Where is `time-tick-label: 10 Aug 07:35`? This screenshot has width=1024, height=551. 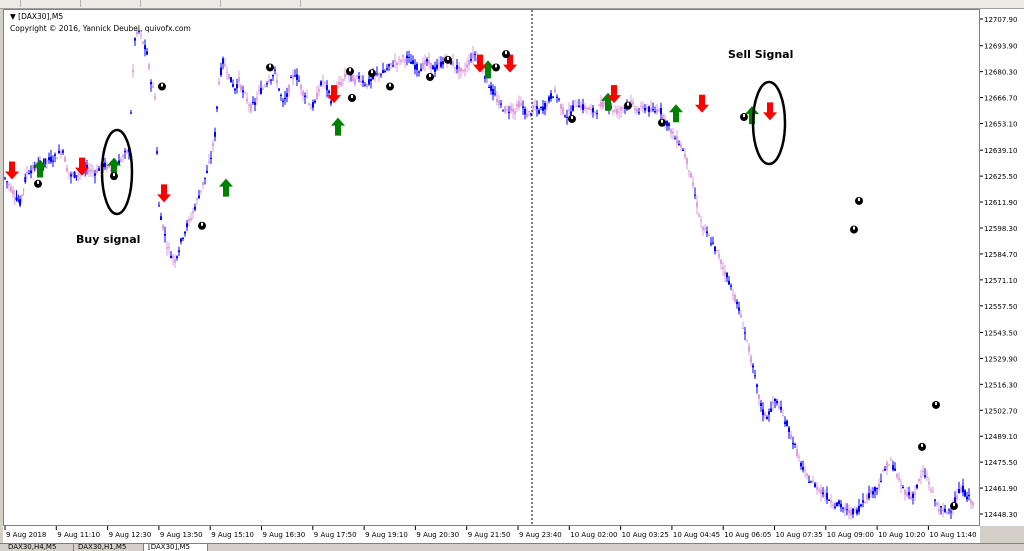 time-tick-label: 10 Aug 07:35 is located at coordinates (799, 535).